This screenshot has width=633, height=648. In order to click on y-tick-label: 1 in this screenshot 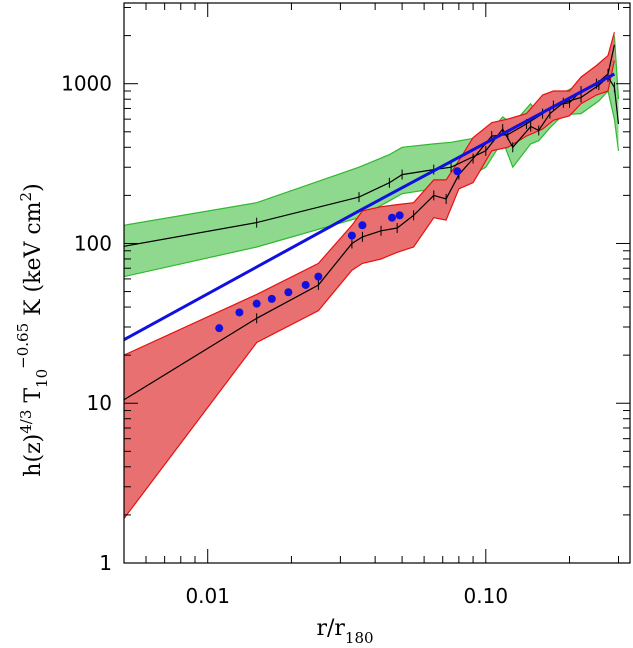, I will do `click(105, 563)`.